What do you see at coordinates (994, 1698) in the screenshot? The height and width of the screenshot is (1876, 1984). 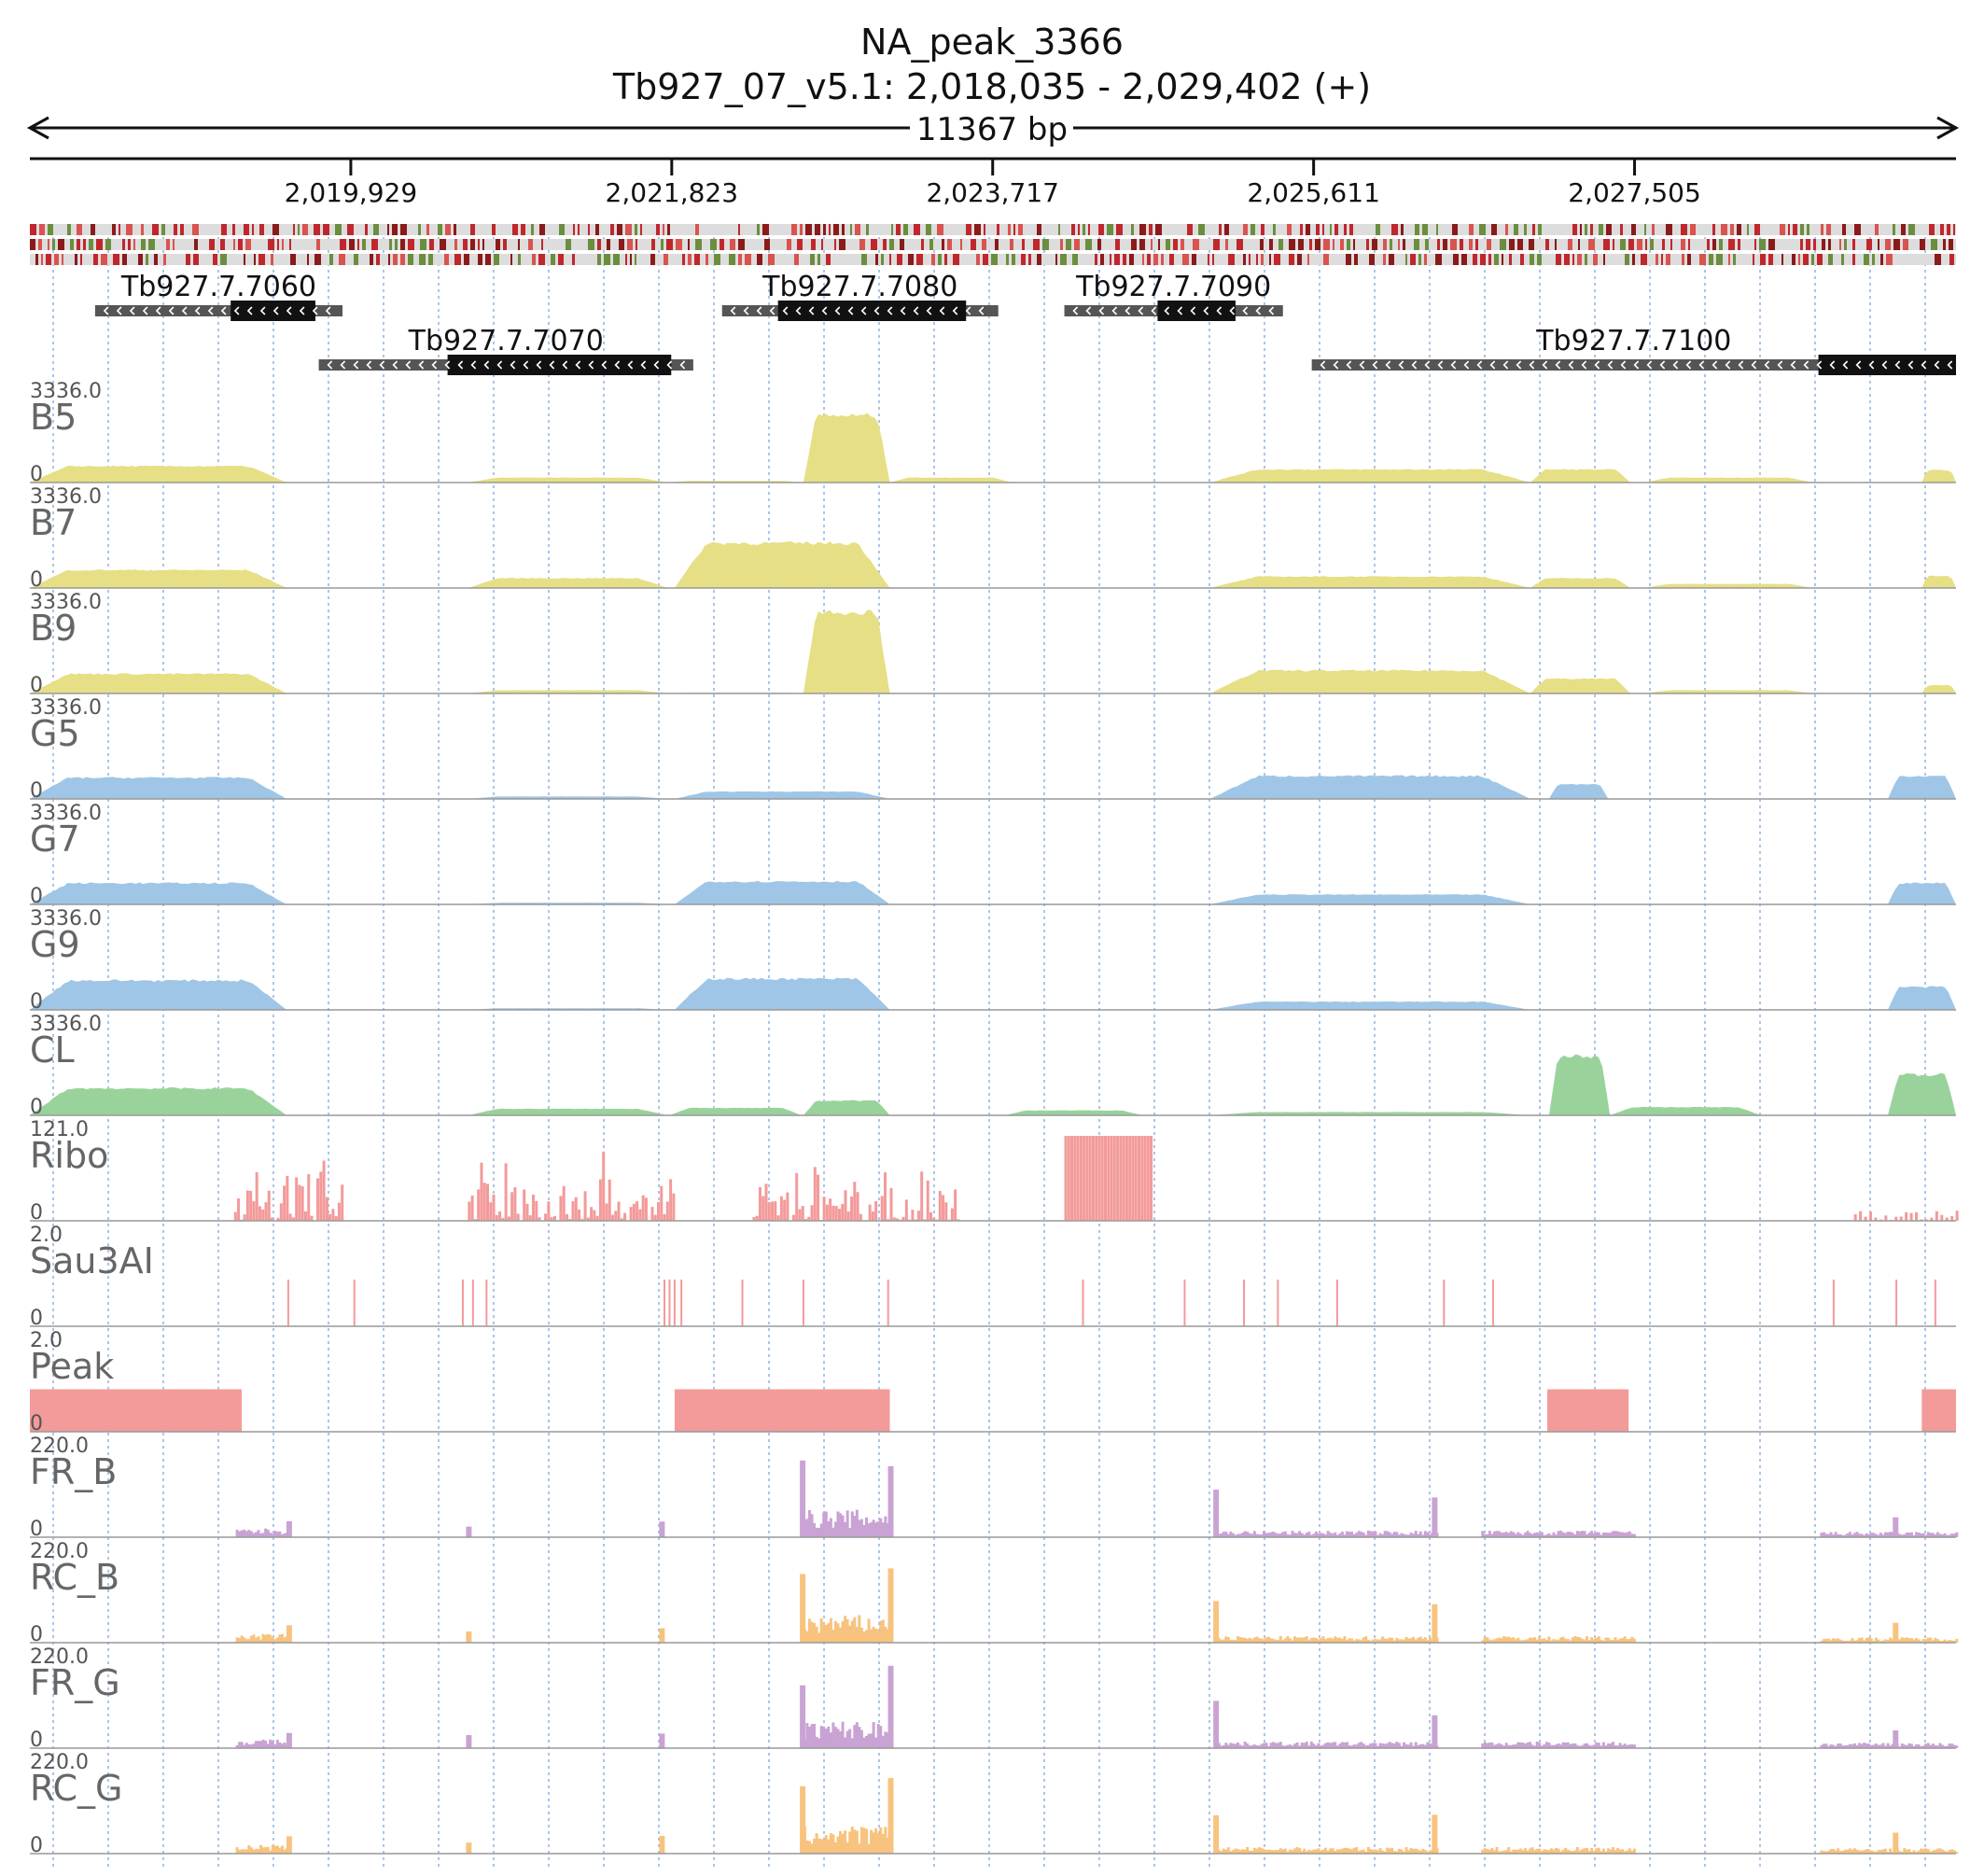 I see `track-fr-g: 220.0FR_G0` at bounding box center [994, 1698].